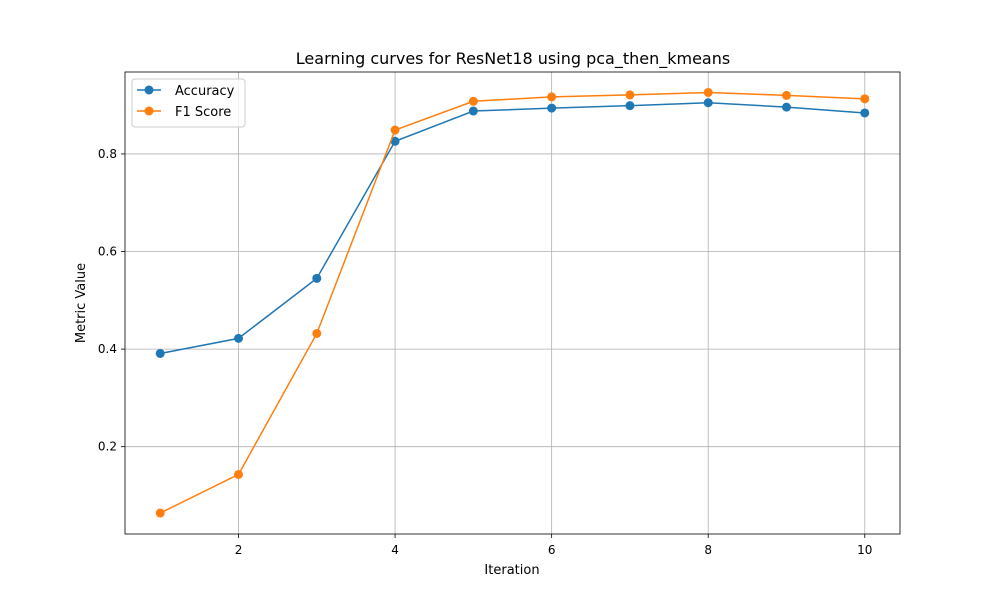 This screenshot has width=1000, height=600. I want to click on x-tick-label: 6, so click(552, 550).